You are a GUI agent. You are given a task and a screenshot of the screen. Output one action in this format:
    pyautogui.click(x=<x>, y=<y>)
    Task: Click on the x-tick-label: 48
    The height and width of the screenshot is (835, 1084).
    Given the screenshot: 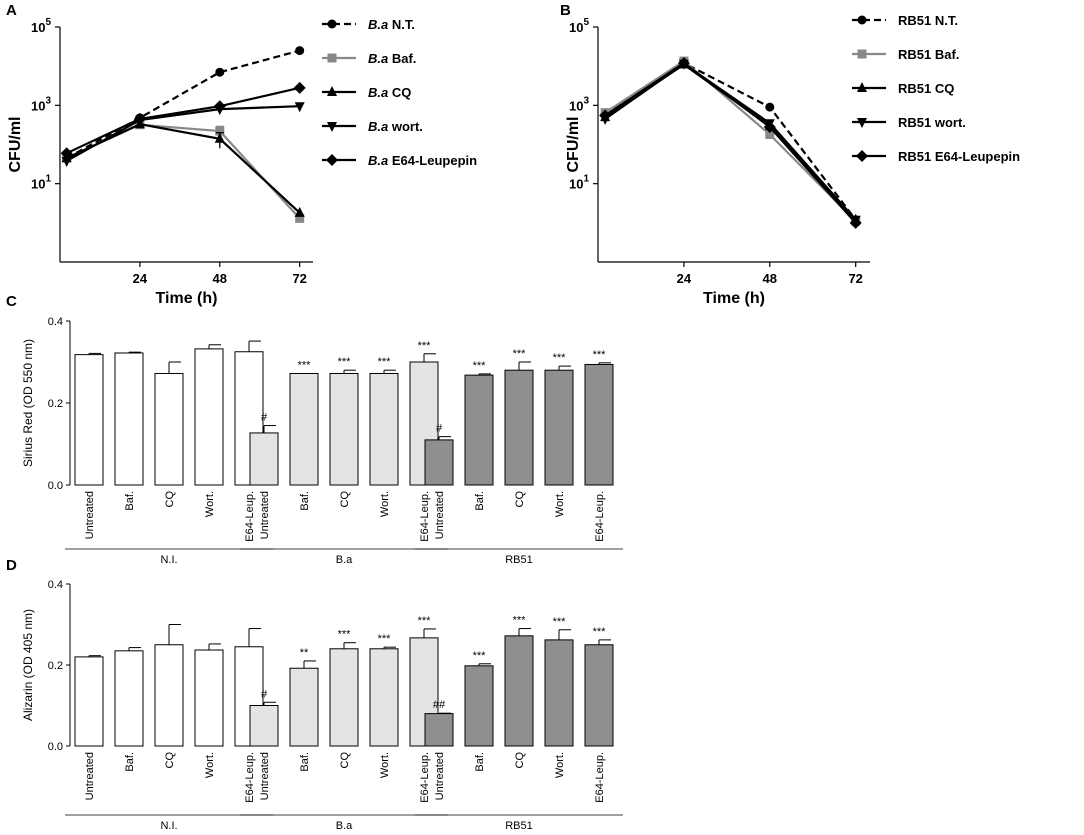 What is the action you would take?
    pyautogui.click(x=220, y=278)
    